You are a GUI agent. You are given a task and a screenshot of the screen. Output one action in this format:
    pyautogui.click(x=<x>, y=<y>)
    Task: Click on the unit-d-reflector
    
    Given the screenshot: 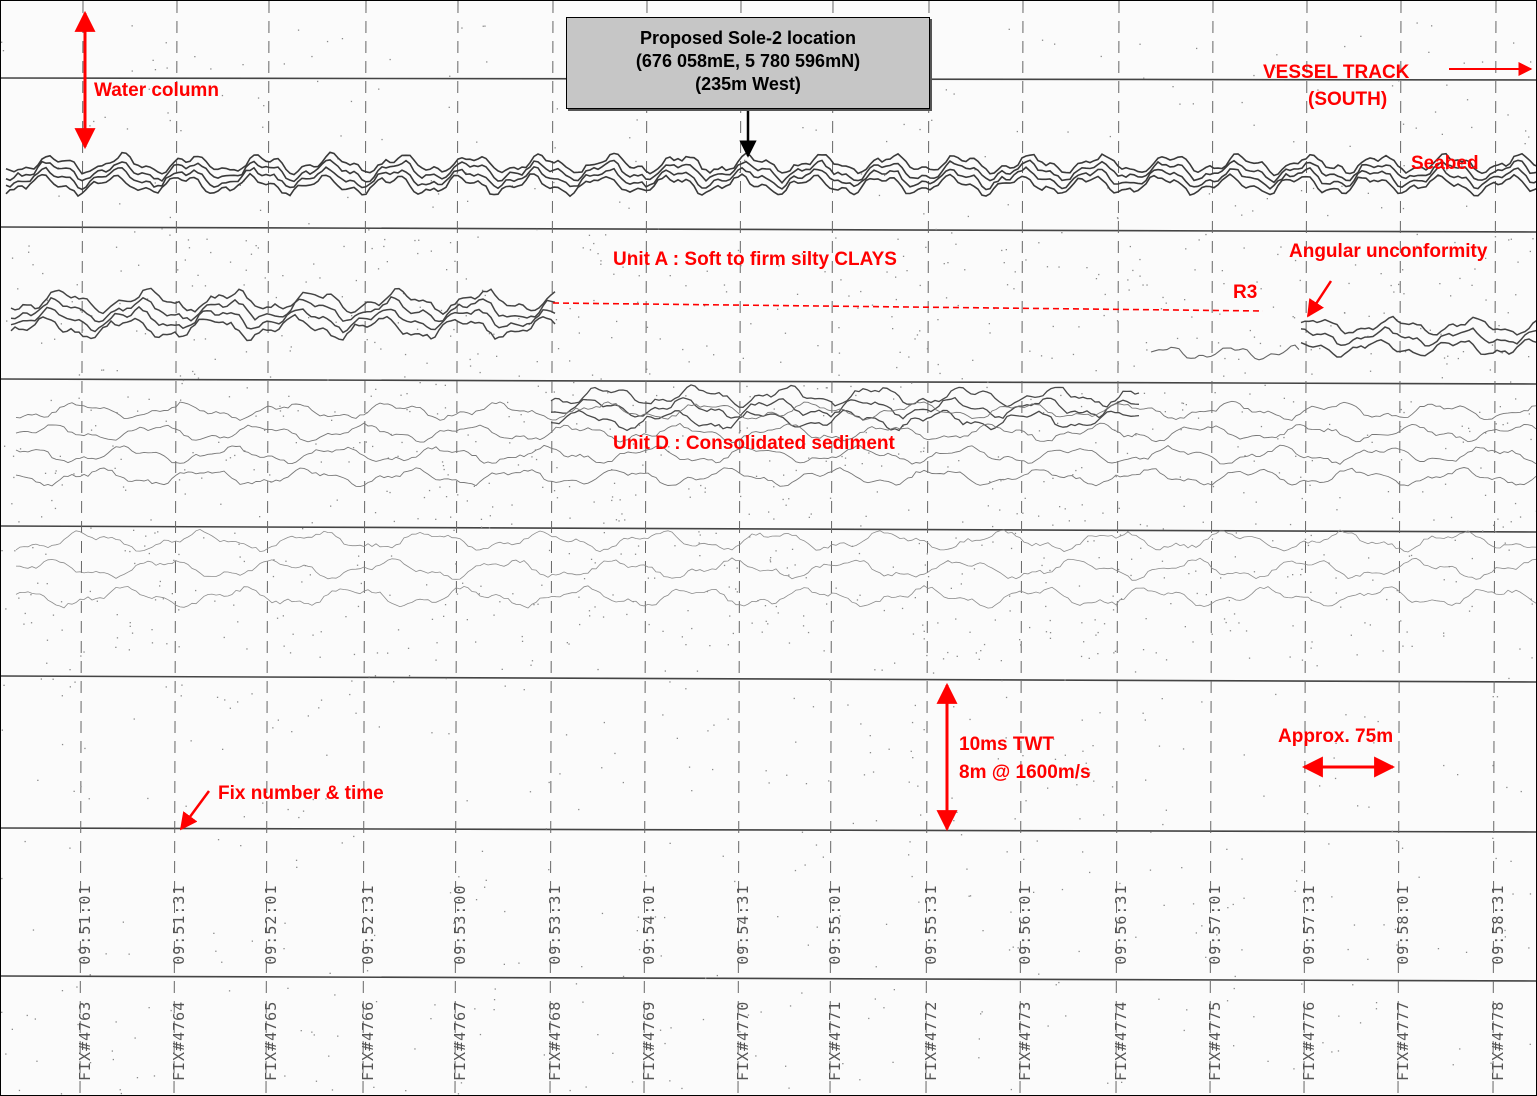 What is the action you would take?
    pyautogui.click(x=775, y=410)
    